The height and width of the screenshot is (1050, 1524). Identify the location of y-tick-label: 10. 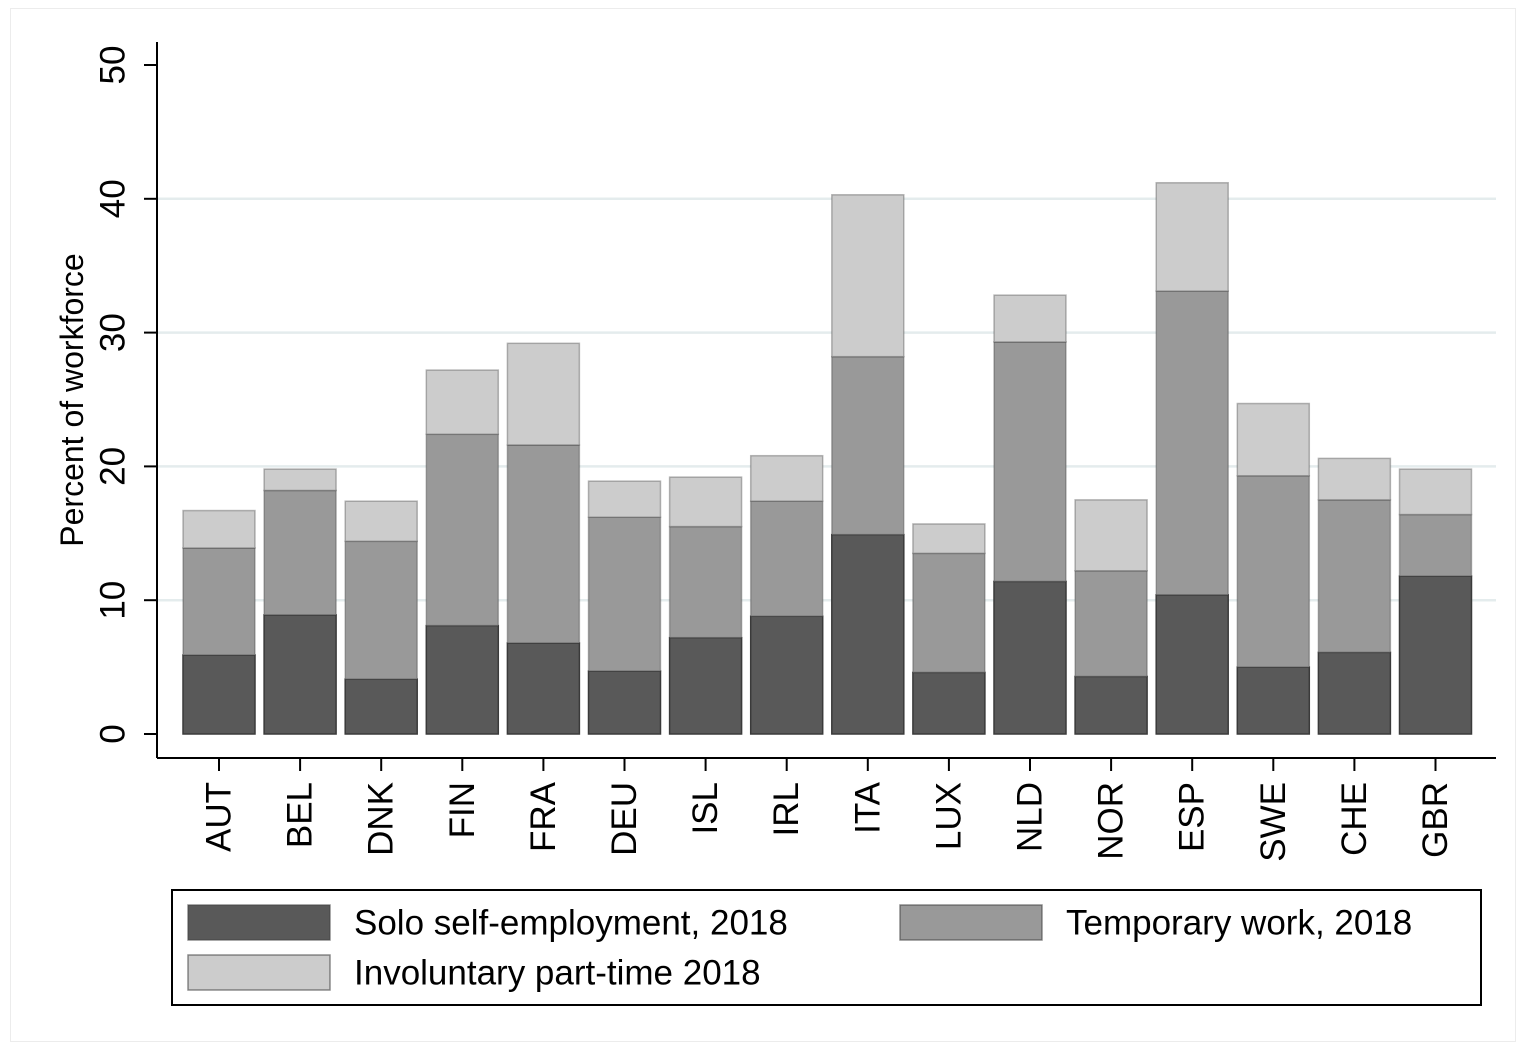
(113, 600).